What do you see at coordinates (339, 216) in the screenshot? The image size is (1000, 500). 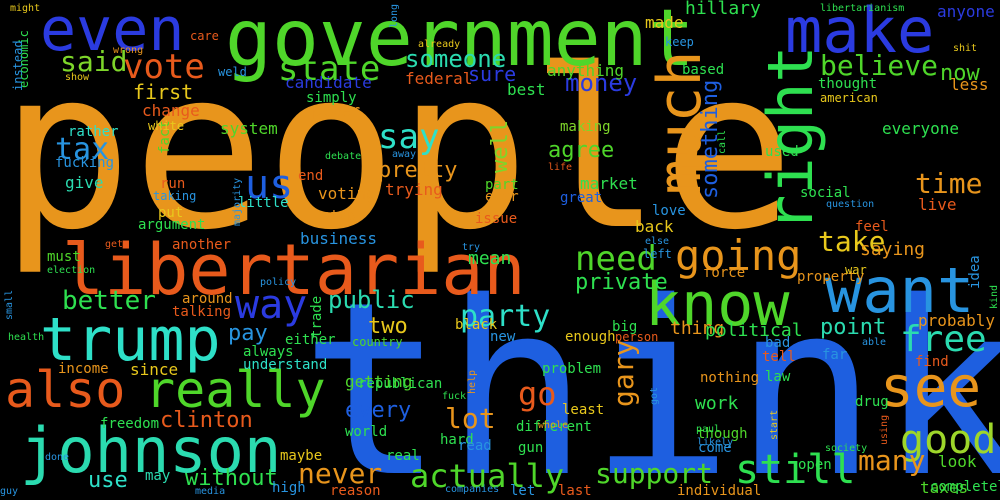 I see `cloud-word: stop` at bounding box center [339, 216].